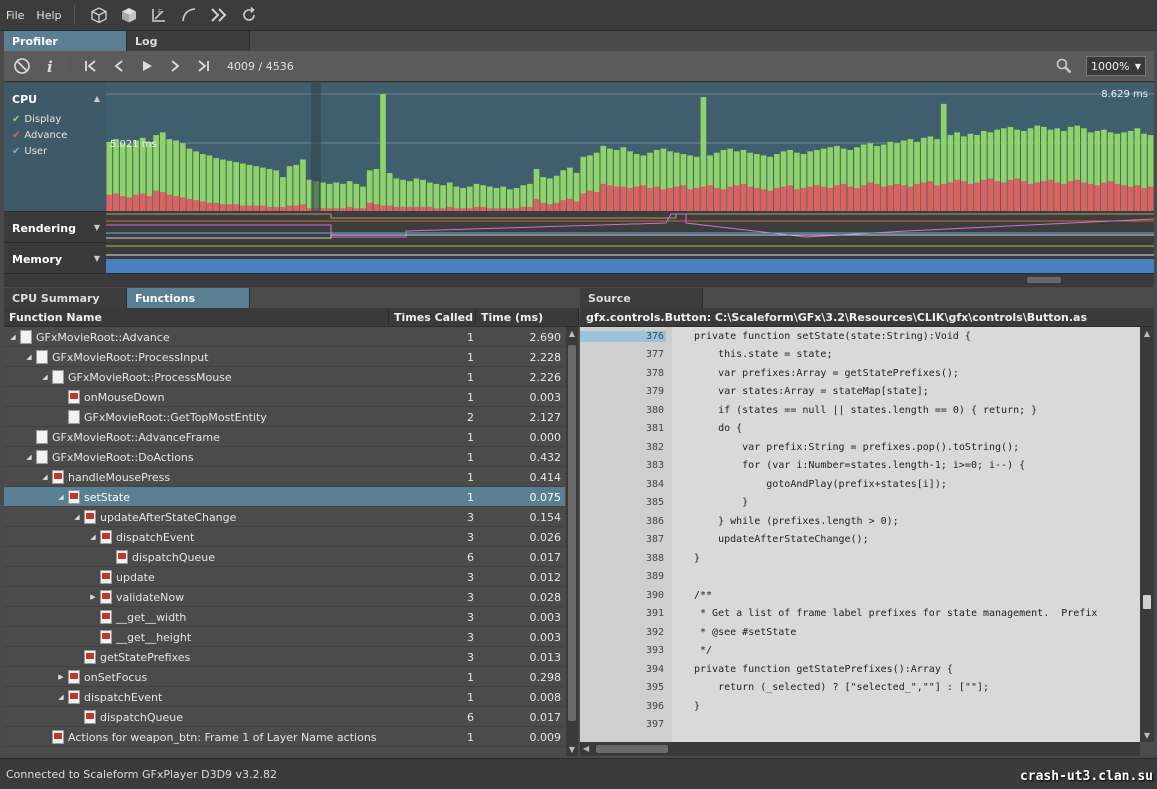  Describe the element at coordinates (623, 336) in the screenshot. I see `line-number: 376` at that location.